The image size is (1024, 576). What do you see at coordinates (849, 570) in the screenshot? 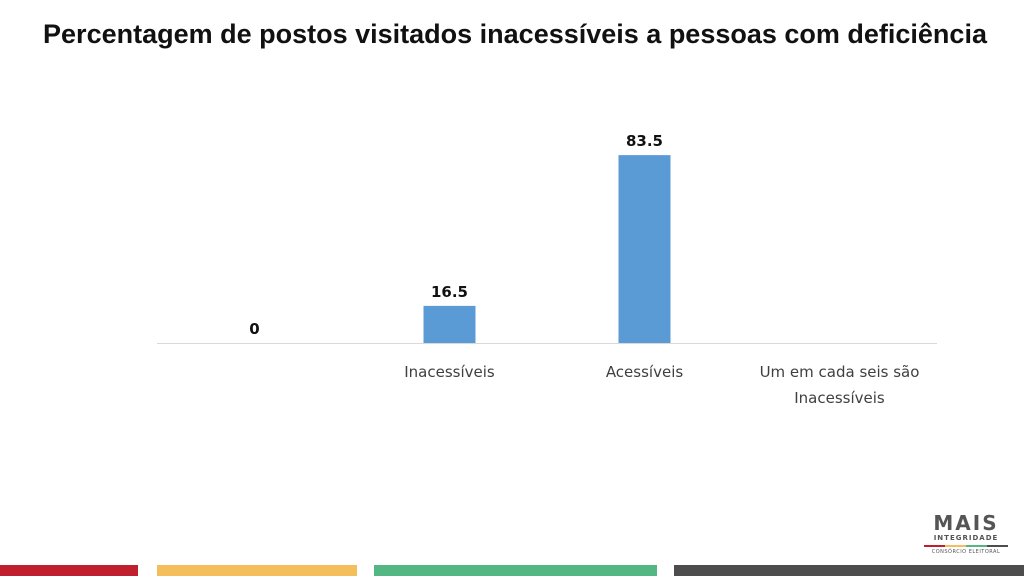
I see `footer-bar-gray` at bounding box center [849, 570].